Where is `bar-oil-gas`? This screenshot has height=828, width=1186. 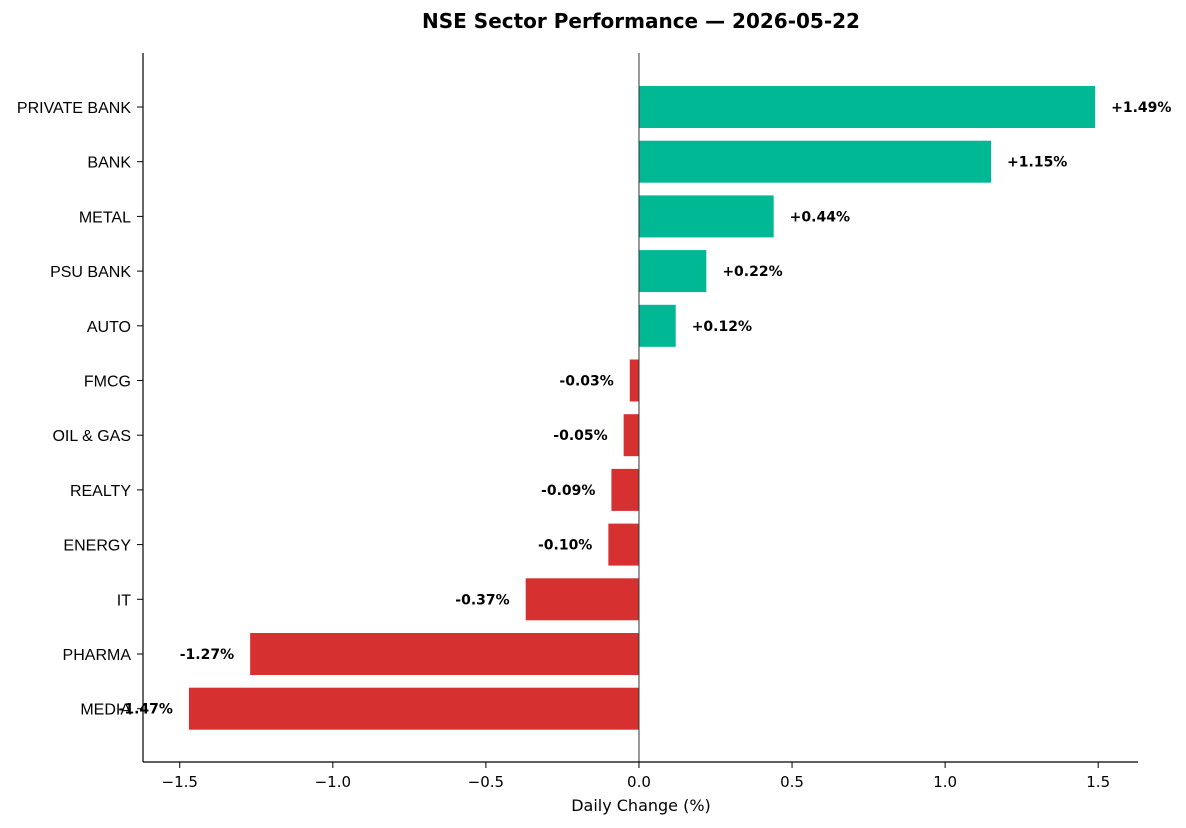
bar-oil-gas is located at coordinates (631, 435).